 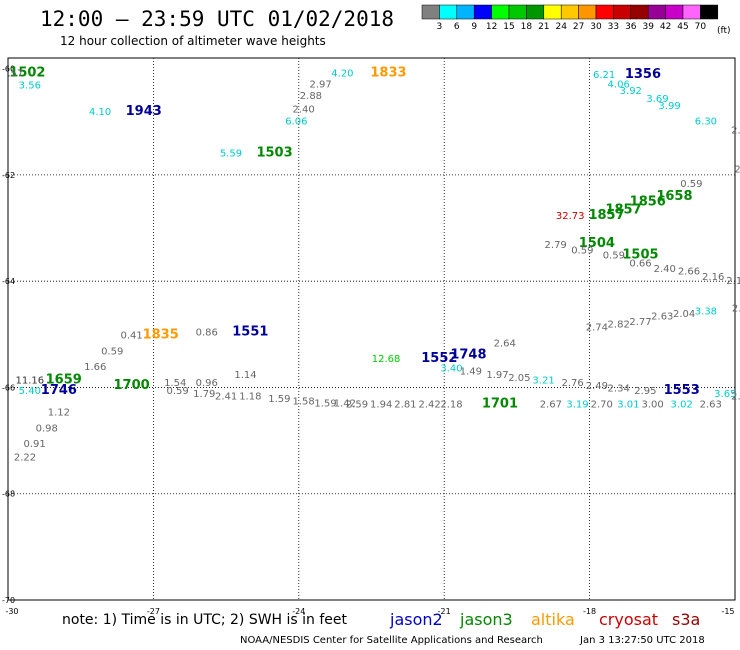 I want to click on wave-height-label: 2.88, so click(x=311, y=96).